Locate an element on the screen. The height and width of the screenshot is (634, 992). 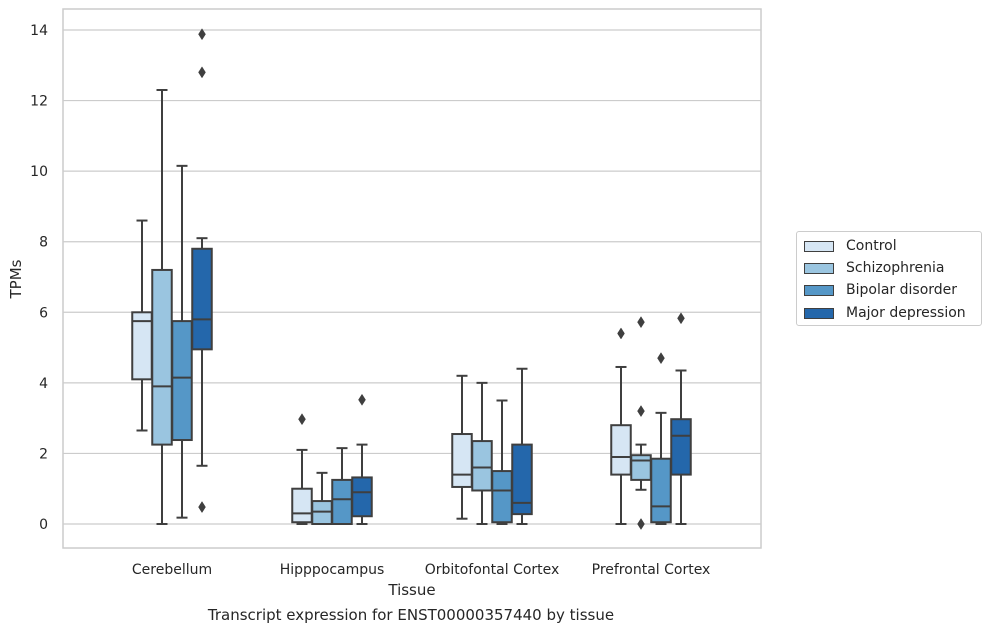
x-tick-label: Orbitofontal Cortex is located at coordinates (492, 570).